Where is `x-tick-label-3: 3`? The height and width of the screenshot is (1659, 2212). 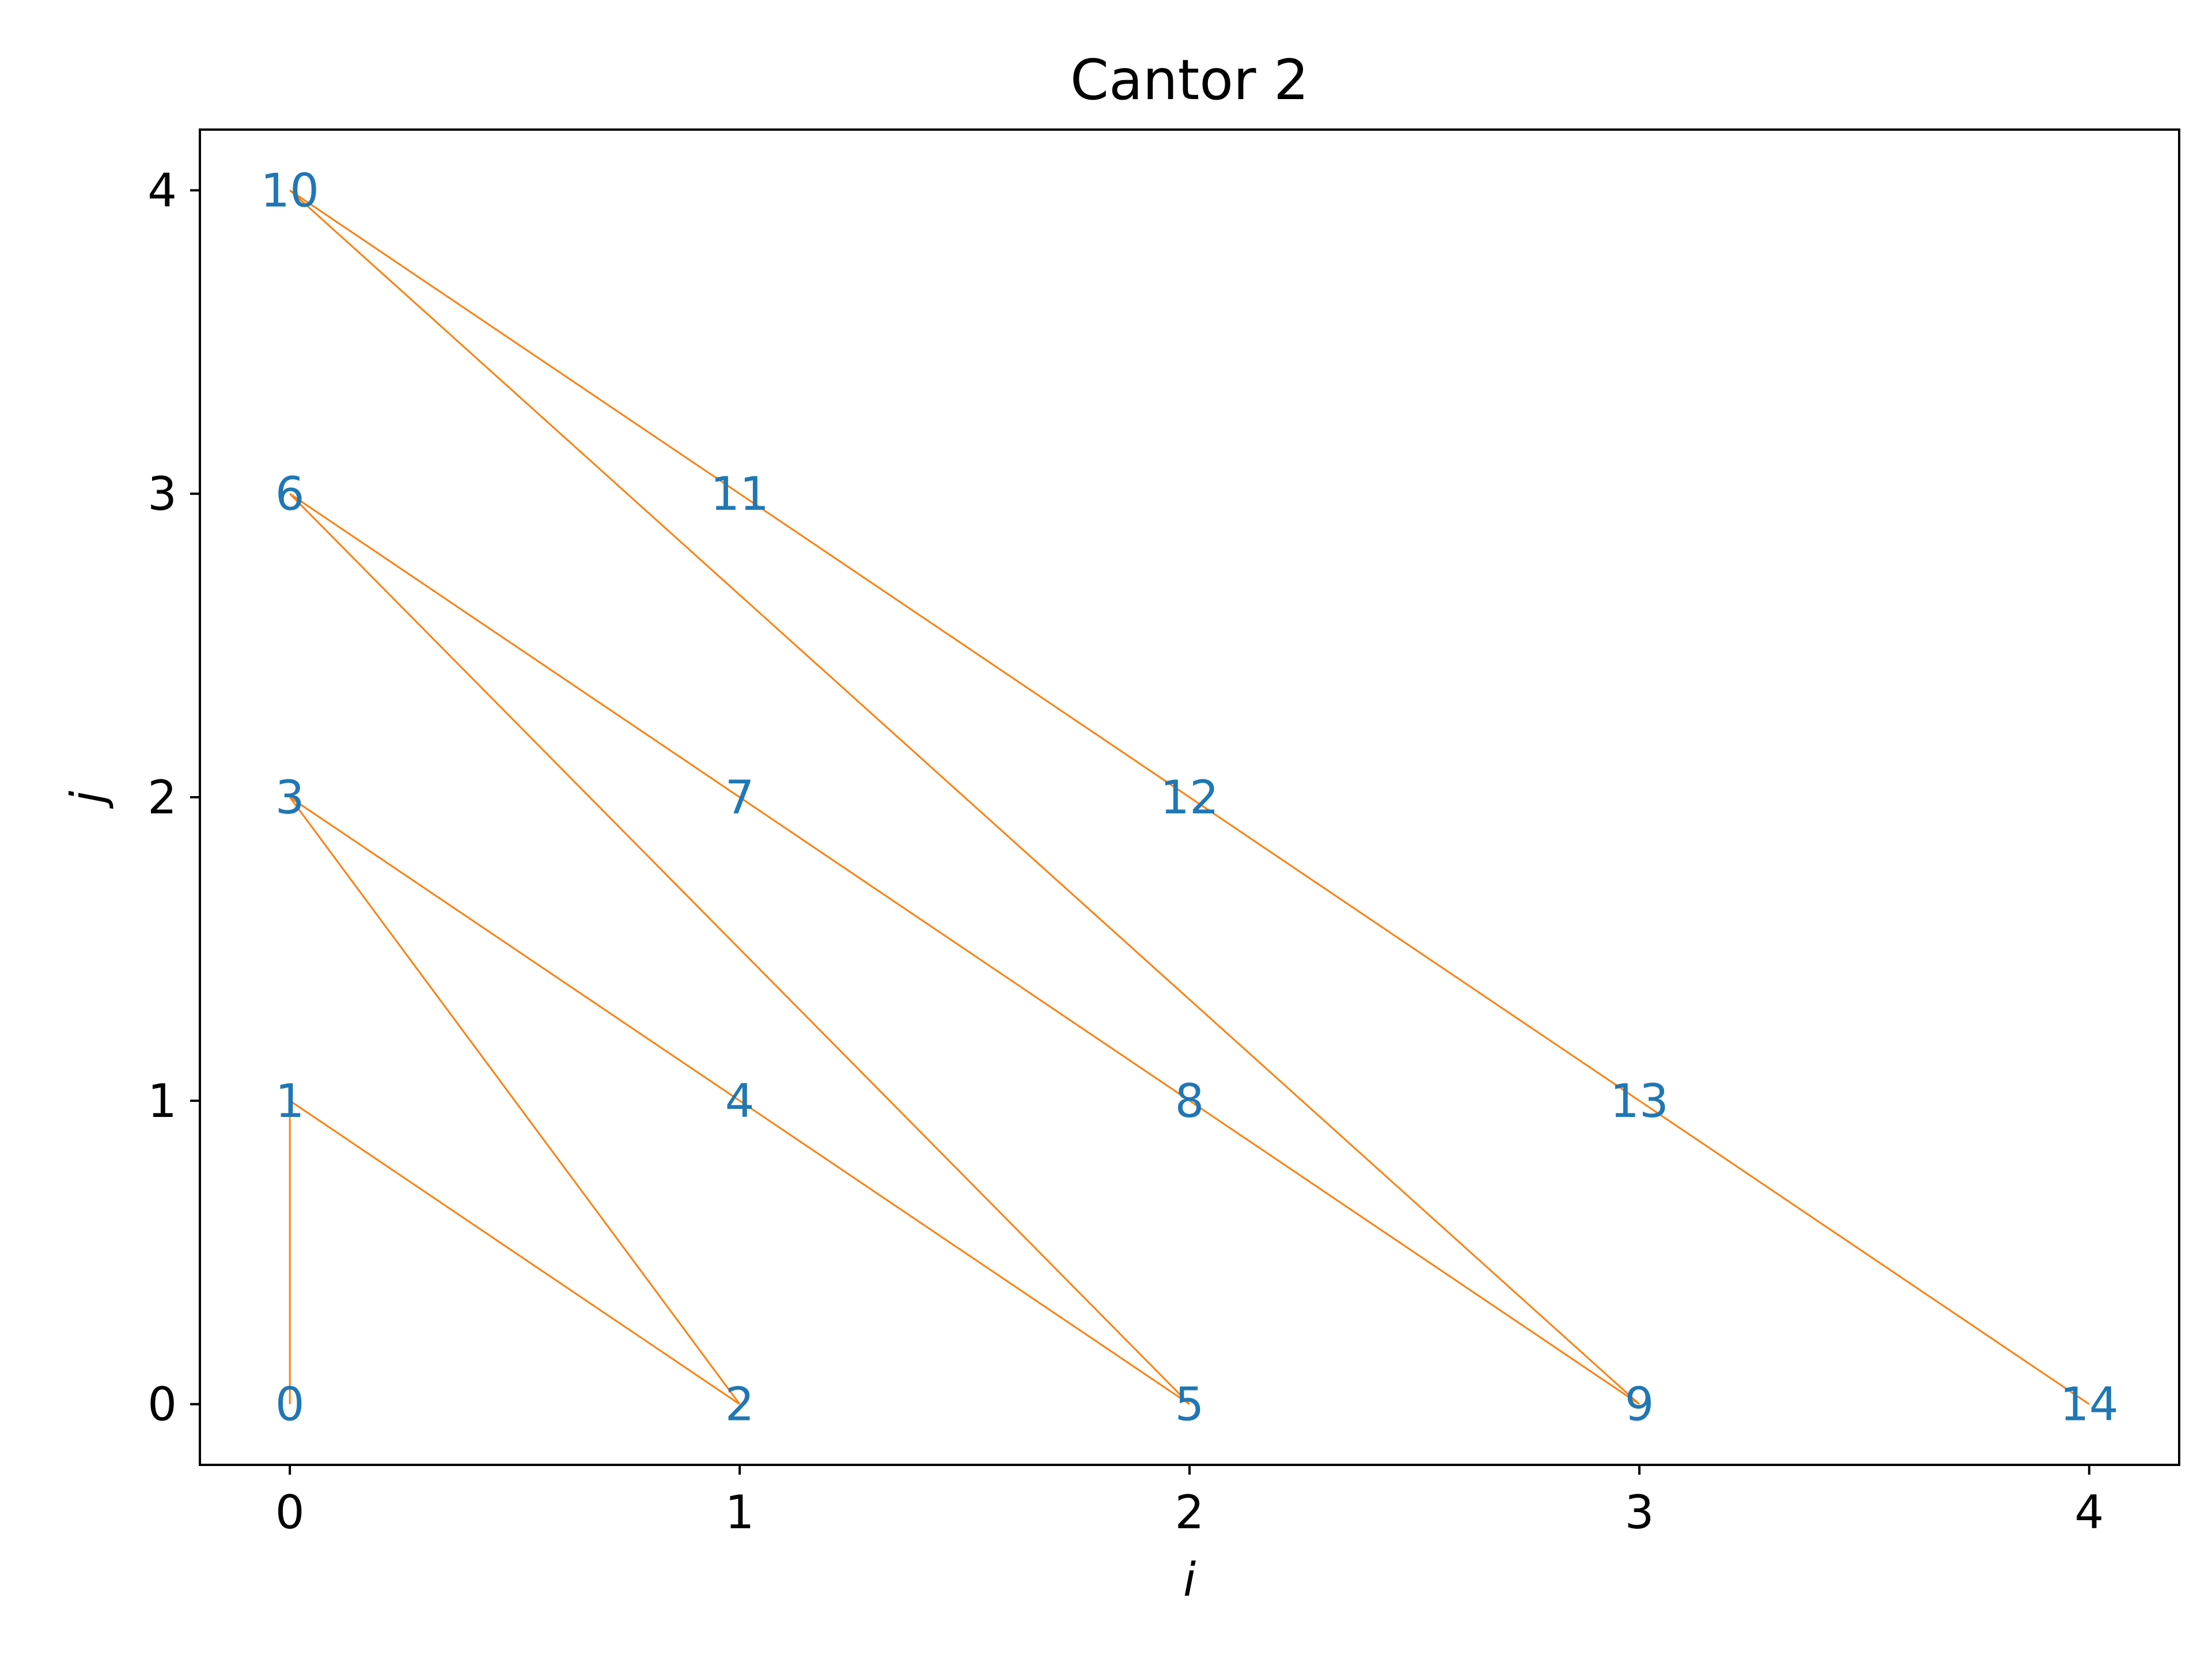
x-tick-label-3: 3 is located at coordinates (1639, 1512).